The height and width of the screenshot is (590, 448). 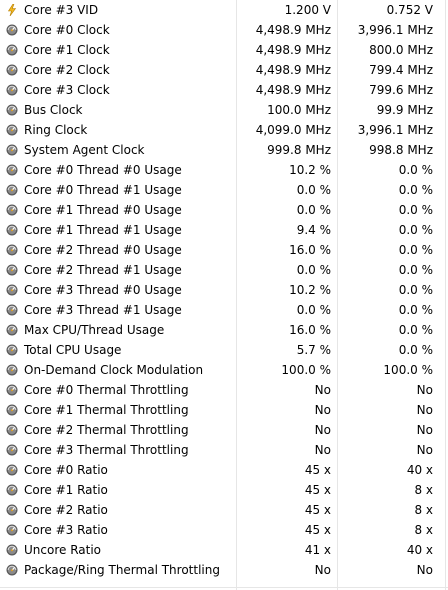 What do you see at coordinates (94, 330) in the screenshot?
I see `sensor-label: Max CPU/Thread Usage` at bounding box center [94, 330].